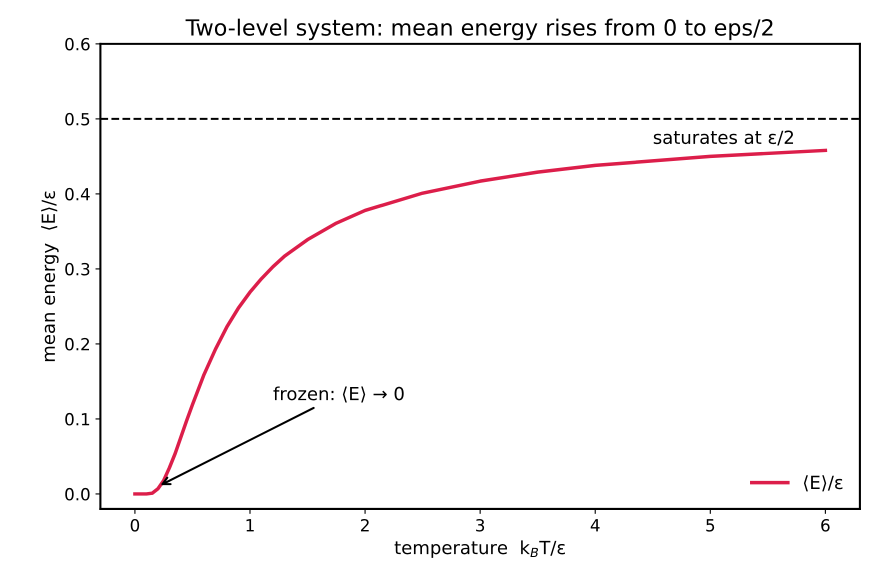  Describe the element at coordinates (77, 194) in the screenshot. I see `y-tick-label: 0.4` at that location.